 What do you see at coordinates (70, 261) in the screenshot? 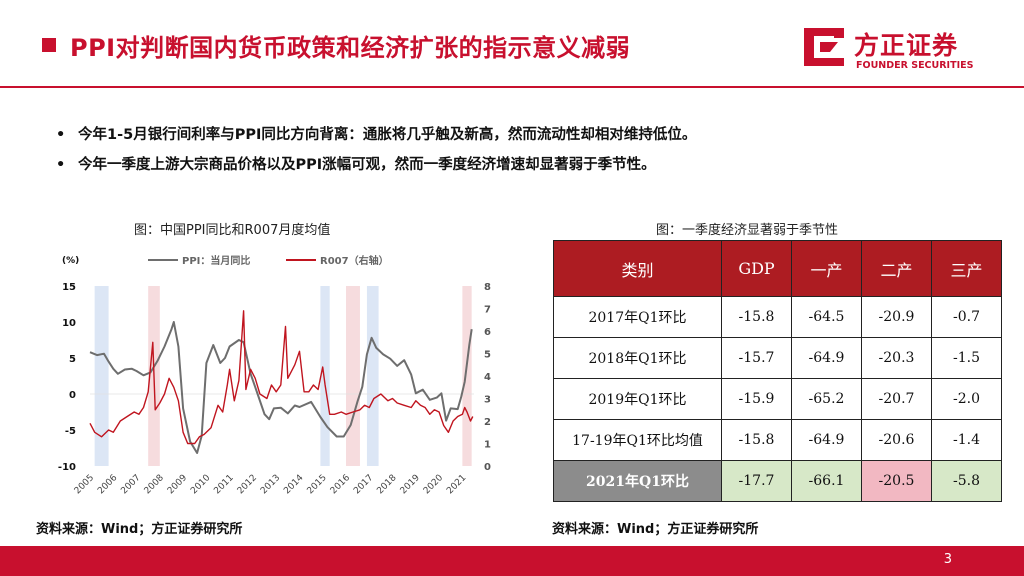
I see `y-unit-label: (%)` at bounding box center [70, 261].